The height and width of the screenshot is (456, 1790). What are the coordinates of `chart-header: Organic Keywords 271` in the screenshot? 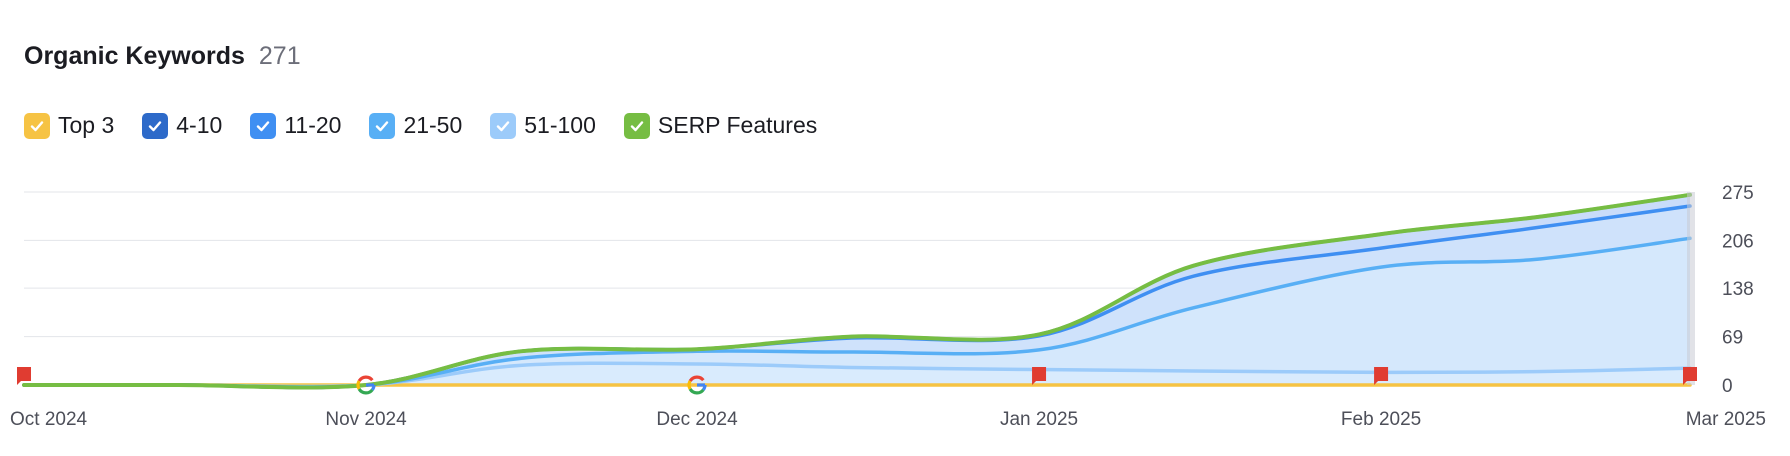 It's located at (162, 56).